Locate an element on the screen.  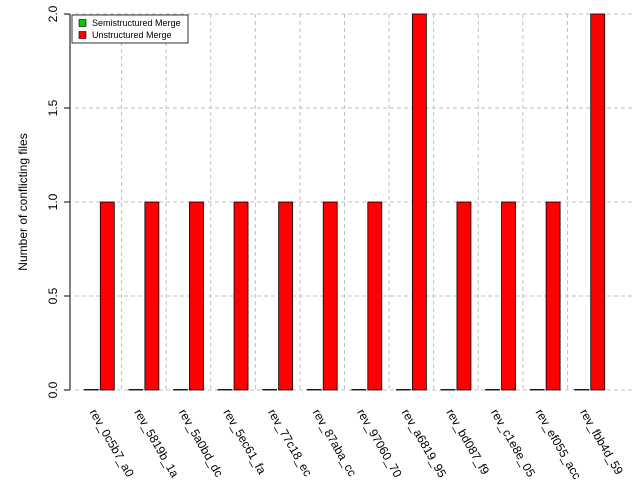
legend-label-unstructured: Unstructured Merge is located at coordinates (132, 35).